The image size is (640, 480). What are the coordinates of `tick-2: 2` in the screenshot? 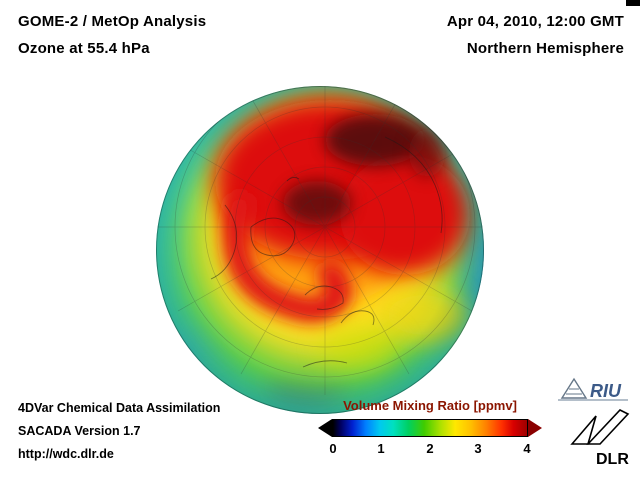 It's located at (430, 448).